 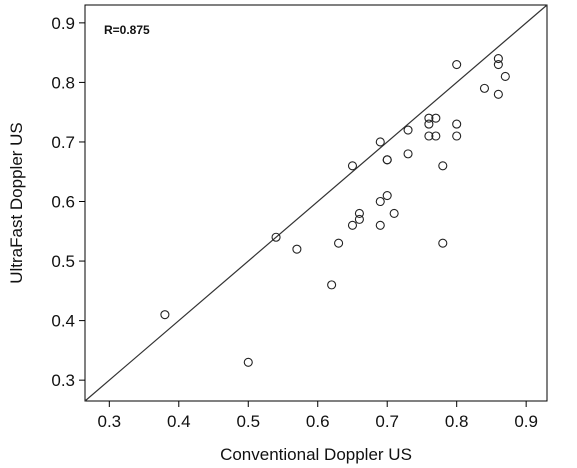 What do you see at coordinates (127, 30) in the screenshot?
I see `correlation-annotation: R=0.875` at bounding box center [127, 30].